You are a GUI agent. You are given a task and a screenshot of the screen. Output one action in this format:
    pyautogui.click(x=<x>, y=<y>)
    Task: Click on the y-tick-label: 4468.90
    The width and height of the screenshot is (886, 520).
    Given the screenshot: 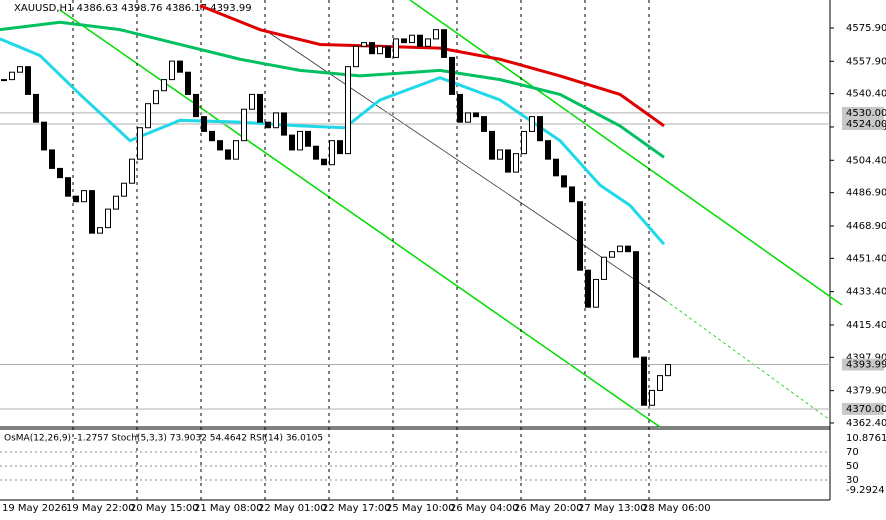 What is the action you would take?
    pyautogui.click(x=866, y=226)
    